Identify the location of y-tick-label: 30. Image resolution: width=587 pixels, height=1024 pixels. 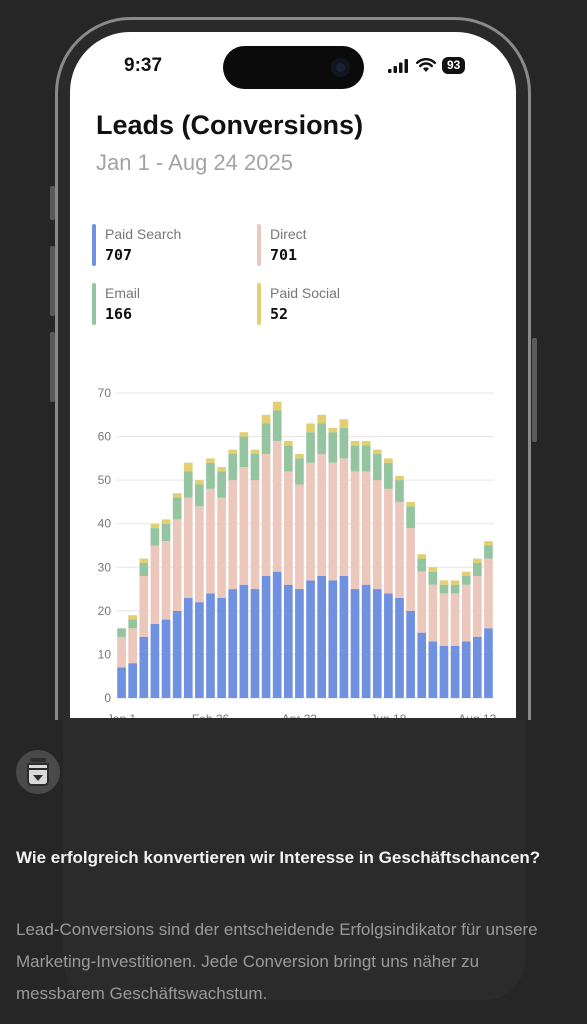
(105, 567).